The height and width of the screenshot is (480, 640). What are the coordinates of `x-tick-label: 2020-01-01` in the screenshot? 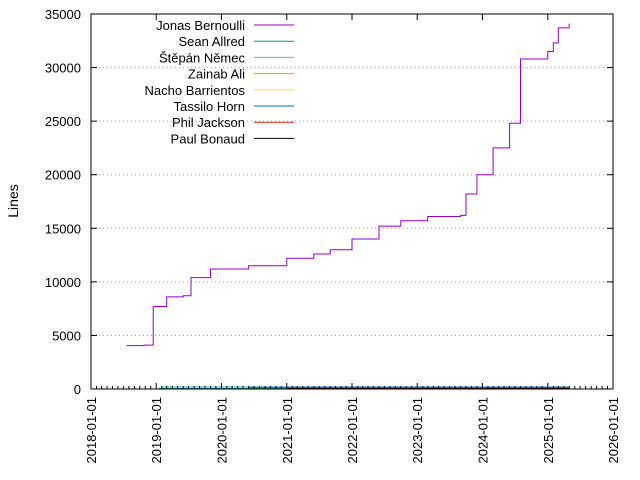 It's located at (221, 430).